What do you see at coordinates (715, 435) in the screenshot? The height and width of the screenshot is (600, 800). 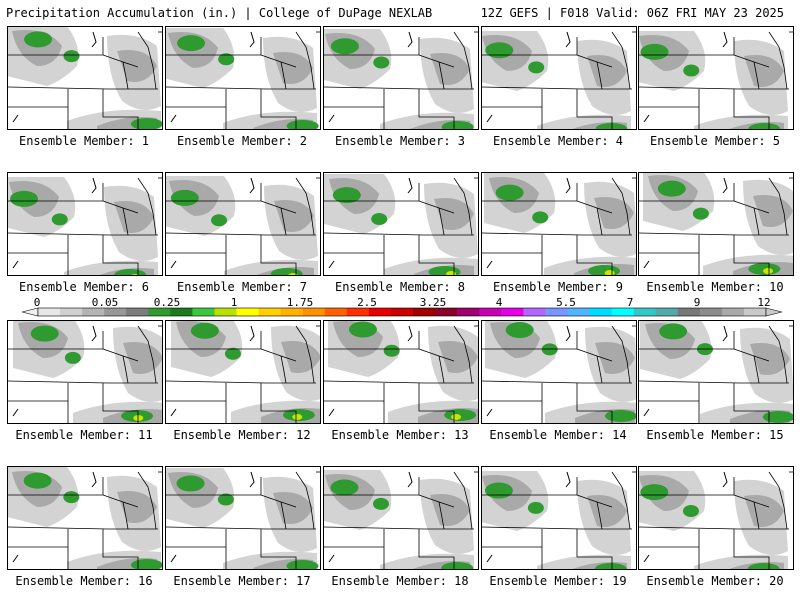 I see `ensemble-member-label: Ensemble Member: 15` at bounding box center [715, 435].